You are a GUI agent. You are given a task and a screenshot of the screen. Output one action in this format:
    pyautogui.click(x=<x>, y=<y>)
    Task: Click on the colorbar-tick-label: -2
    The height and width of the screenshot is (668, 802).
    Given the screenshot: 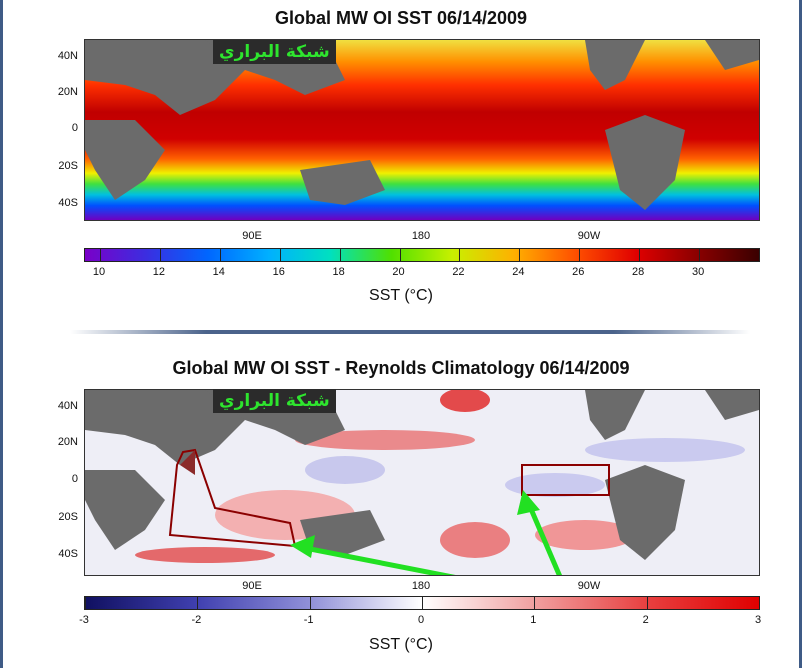 What is the action you would take?
    pyautogui.click(x=196, y=620)
    